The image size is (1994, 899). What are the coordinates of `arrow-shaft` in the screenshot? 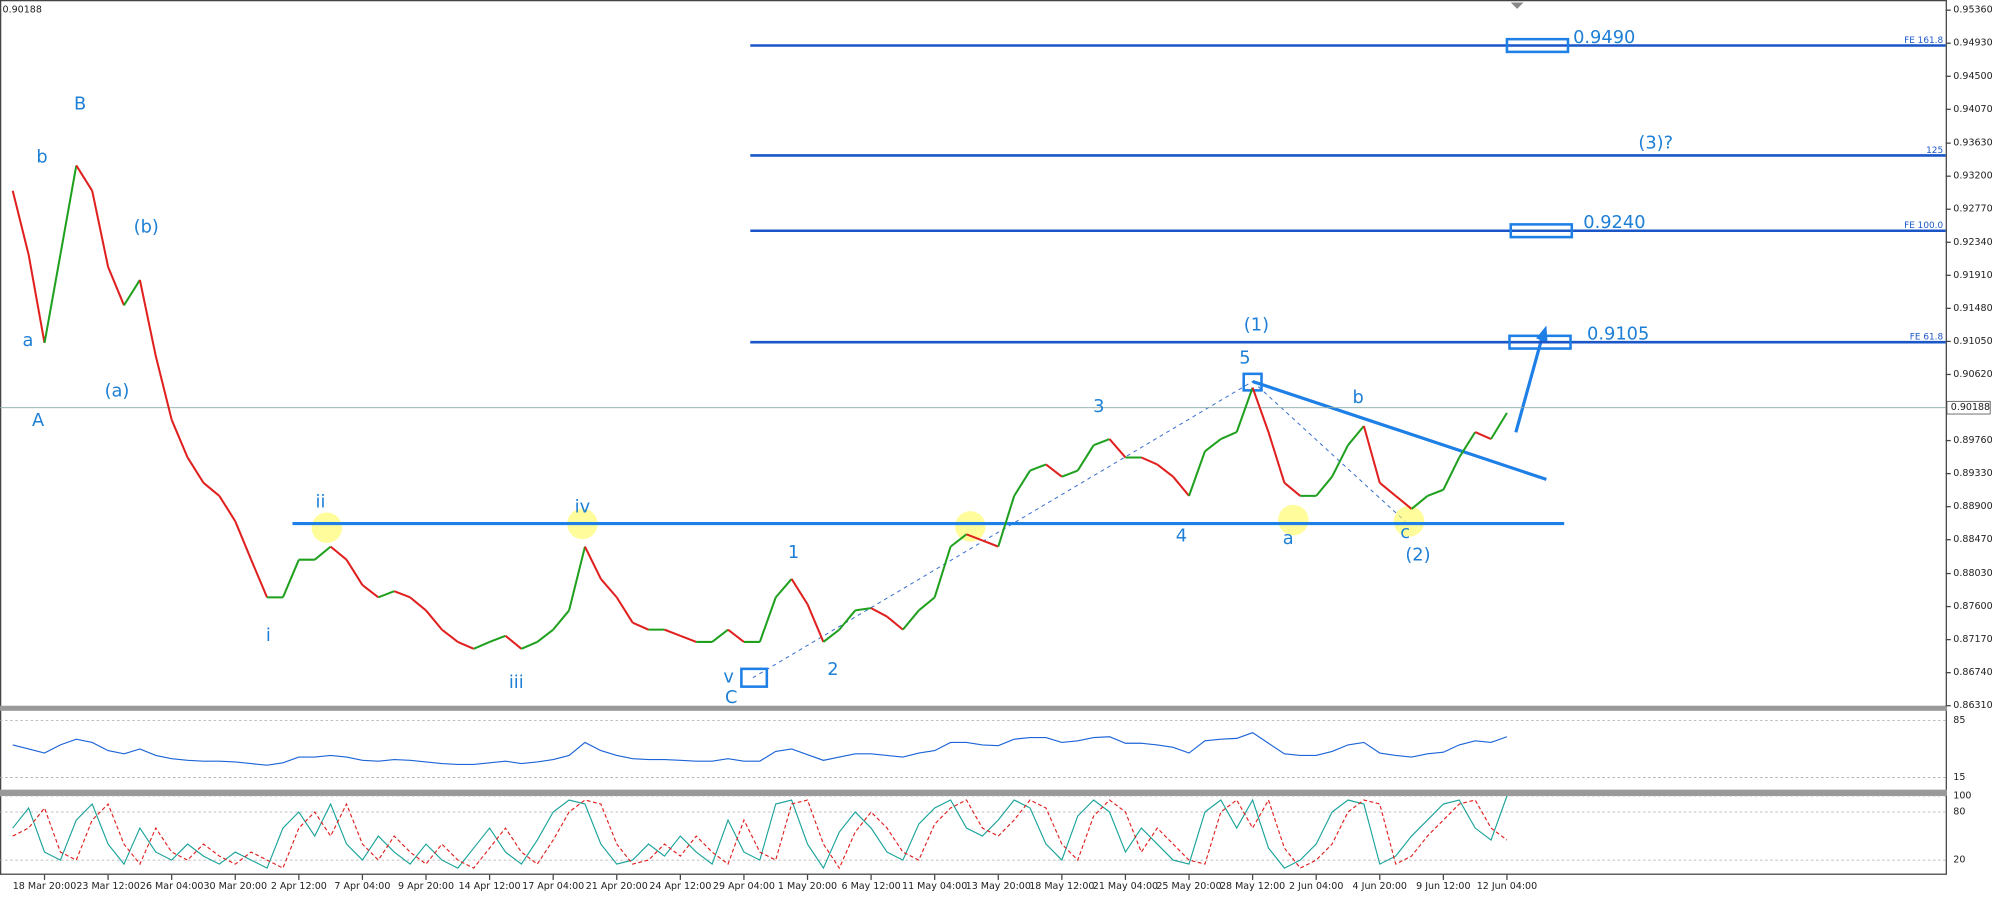 It's located at (1529, 384).